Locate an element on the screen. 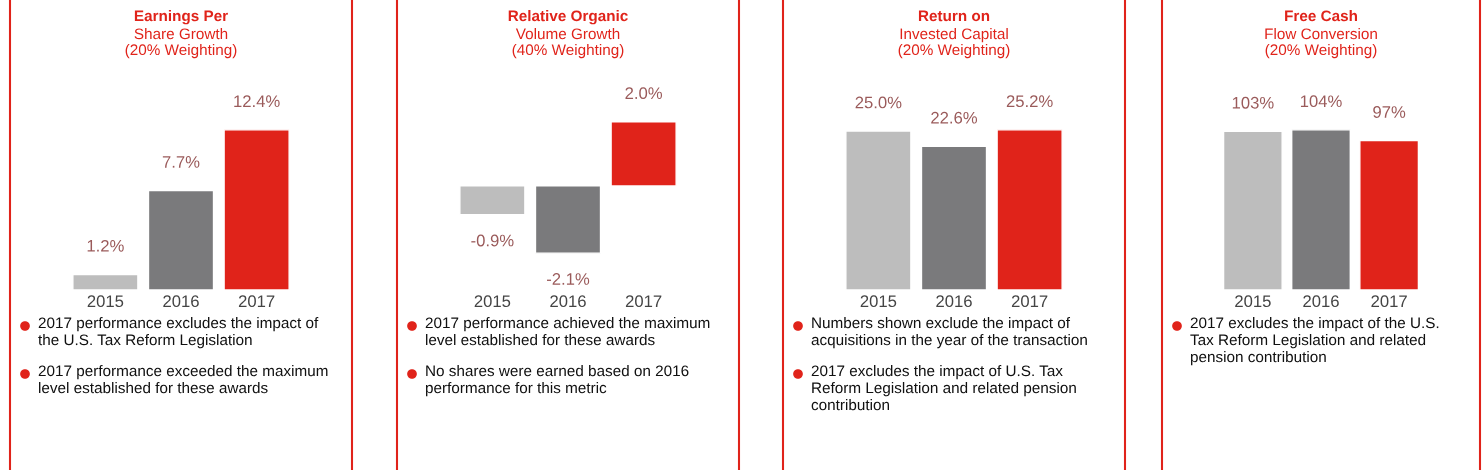  data-label: 103% is located at coordinates (1253, 102).